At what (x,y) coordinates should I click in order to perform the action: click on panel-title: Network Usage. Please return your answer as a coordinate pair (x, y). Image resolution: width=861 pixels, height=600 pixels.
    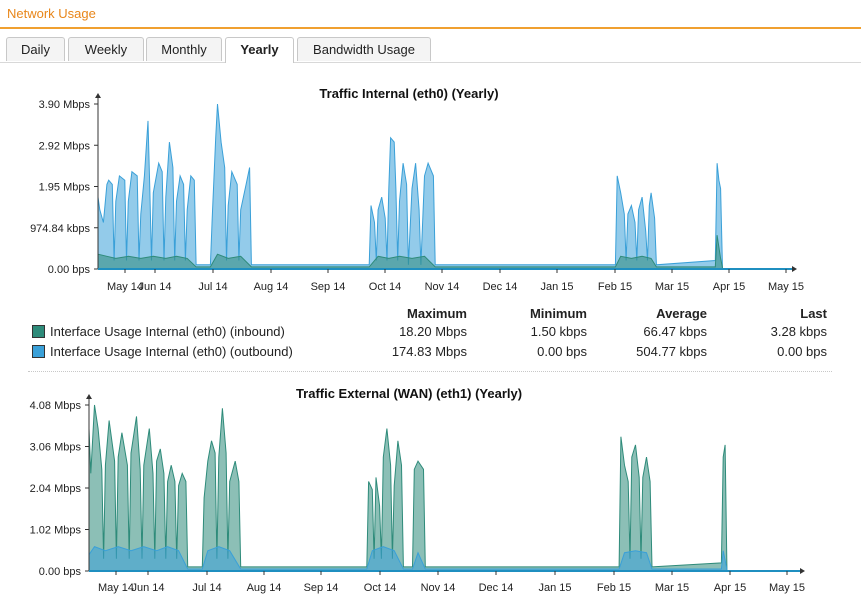
    Looking at the image, I should click on (51, 13).